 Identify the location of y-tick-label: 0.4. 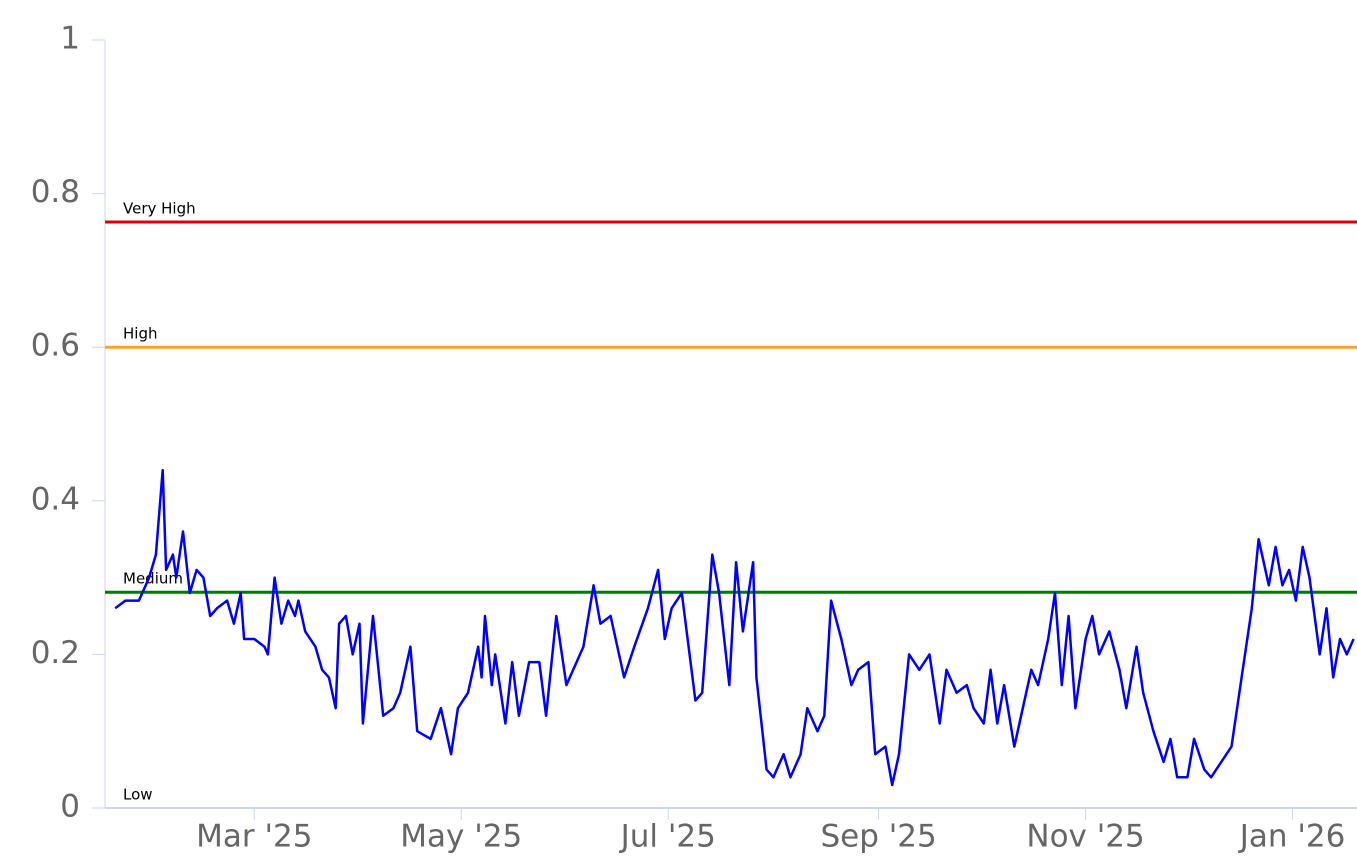
(55, 499).